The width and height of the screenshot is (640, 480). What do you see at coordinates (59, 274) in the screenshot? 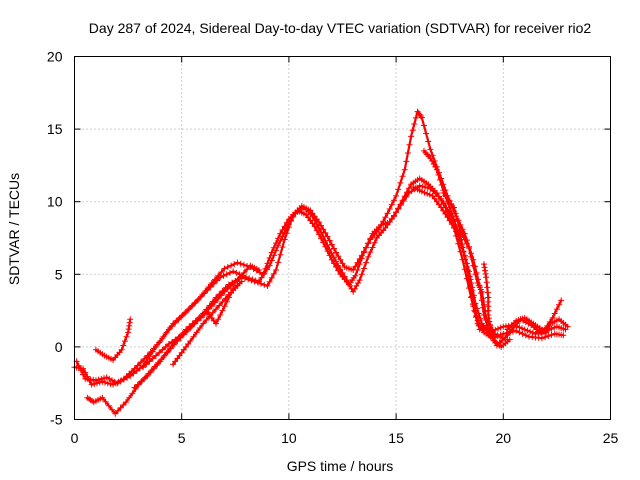
I see `y-tick-label: 5` at bounding box center [59, 274].